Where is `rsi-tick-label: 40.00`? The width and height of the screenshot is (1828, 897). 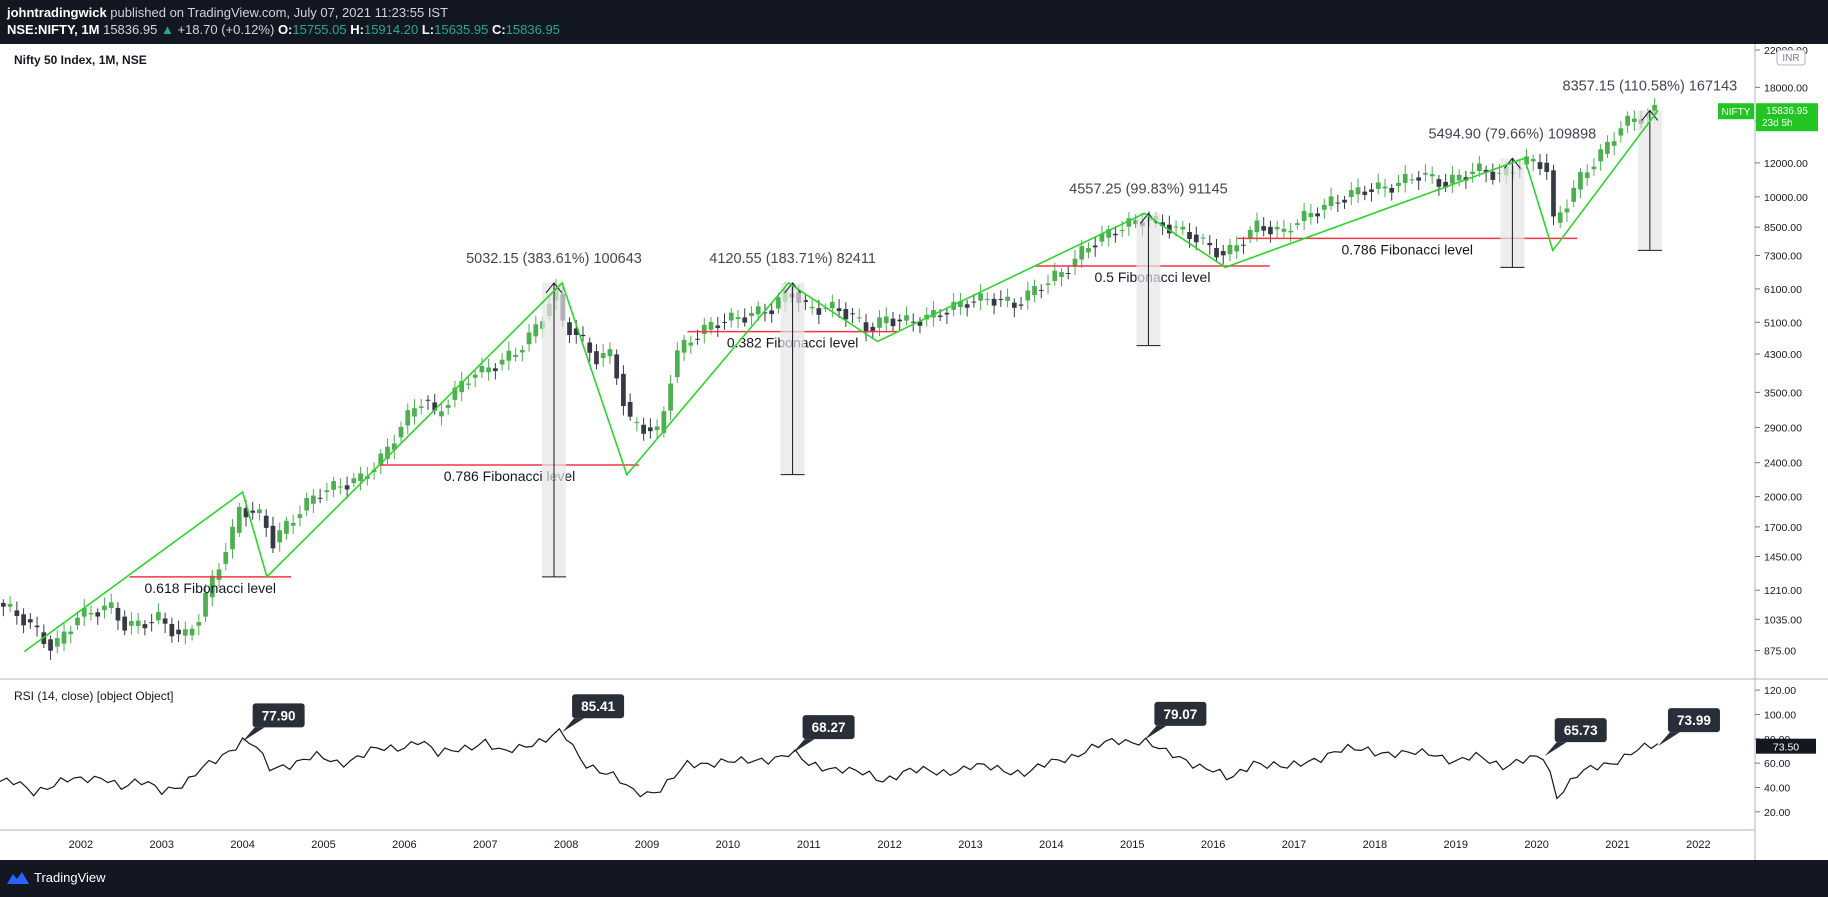 rsi-tick-label: 40.00 is located at coordinates (1777, 788).